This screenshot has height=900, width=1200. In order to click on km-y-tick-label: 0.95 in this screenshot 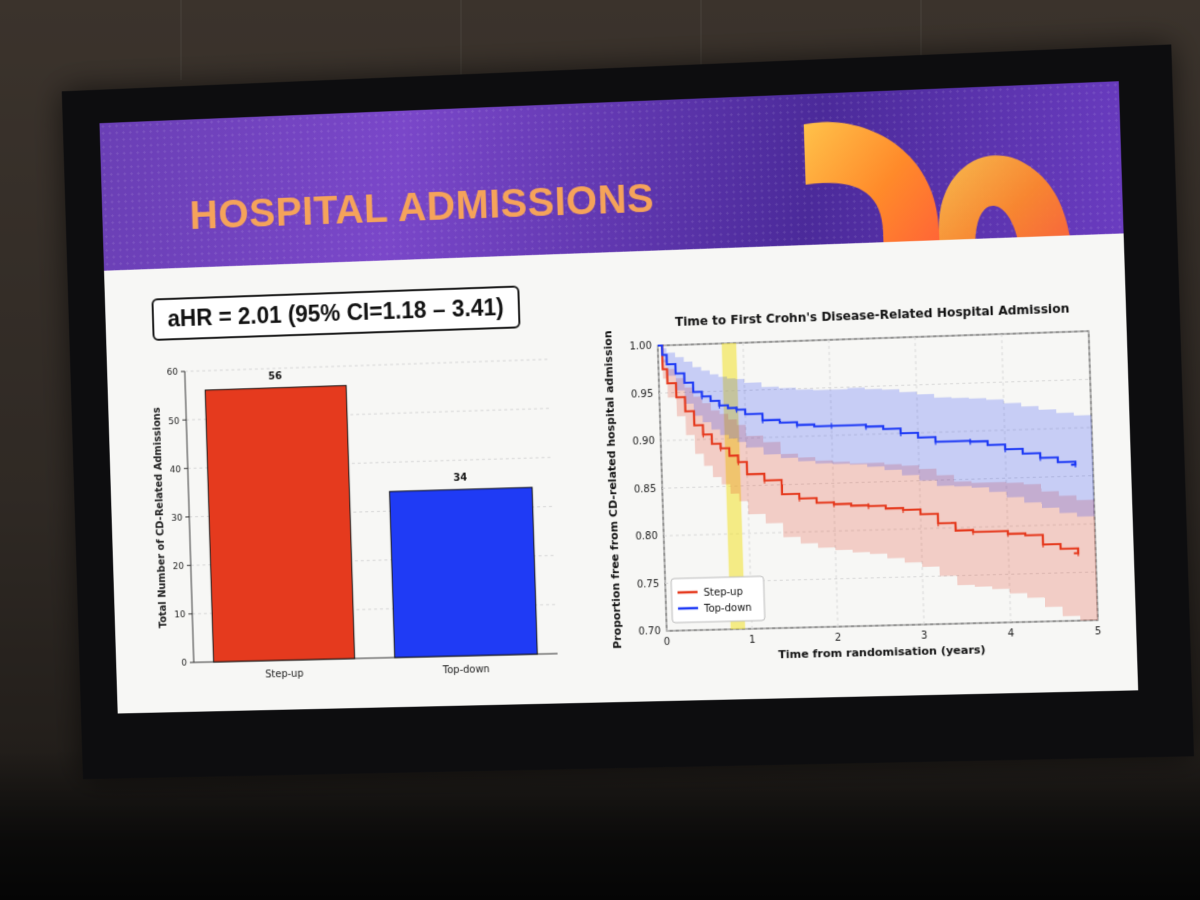, I will do `click(642, 395)`.